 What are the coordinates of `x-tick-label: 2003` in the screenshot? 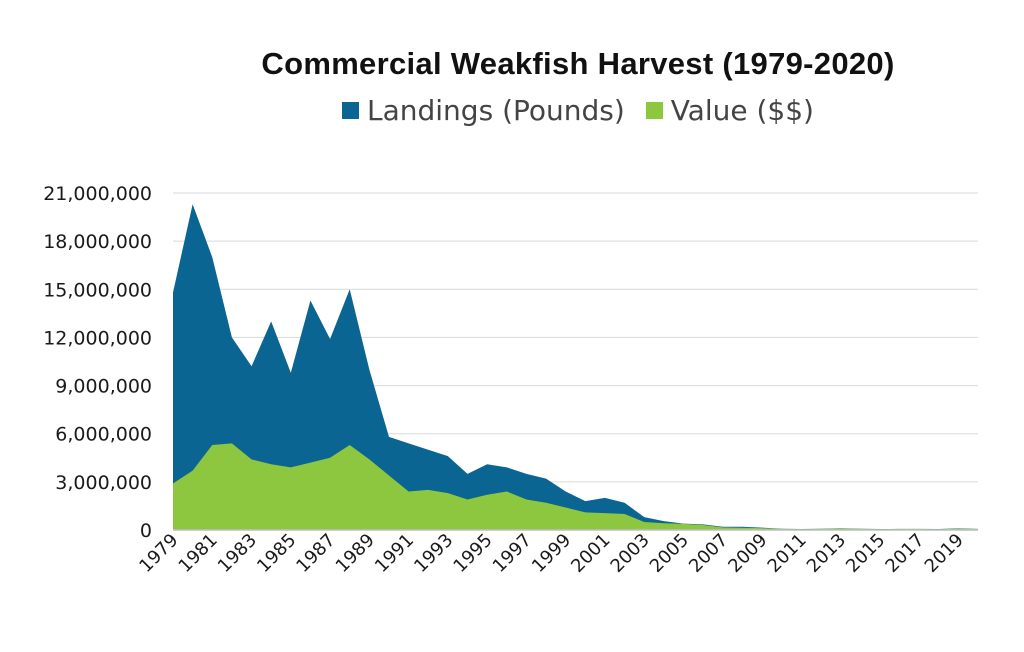 It's located at (630, 553).